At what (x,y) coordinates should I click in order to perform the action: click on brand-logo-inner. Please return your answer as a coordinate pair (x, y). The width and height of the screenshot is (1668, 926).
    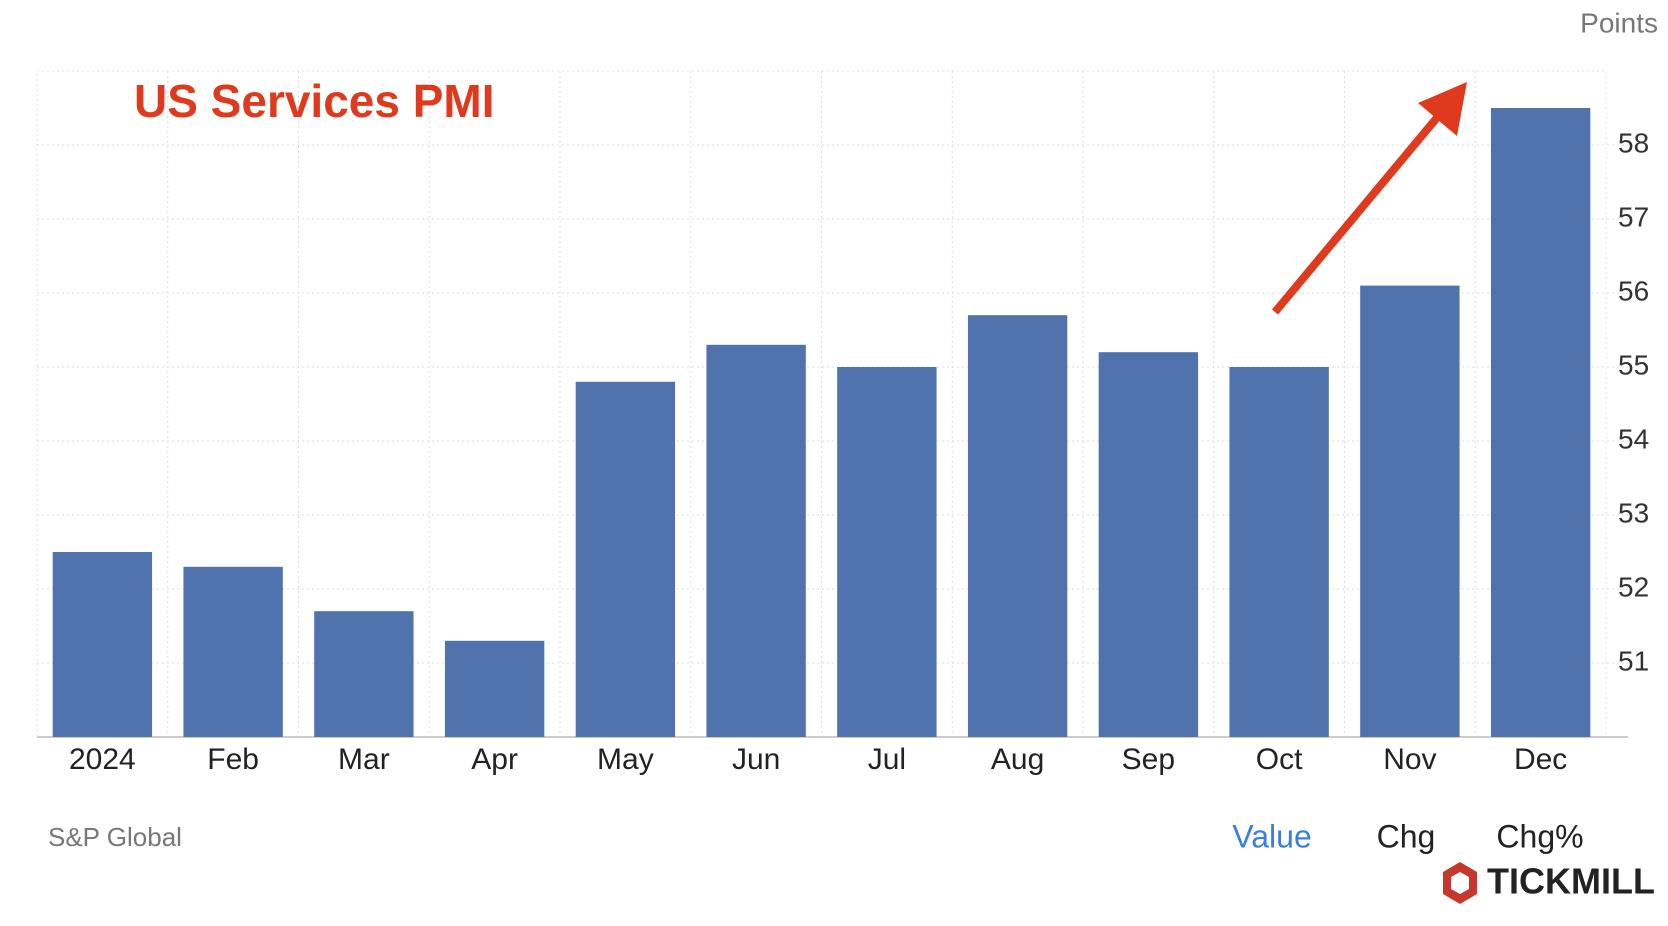
    Looking at the image, I should click on (1460, 883).